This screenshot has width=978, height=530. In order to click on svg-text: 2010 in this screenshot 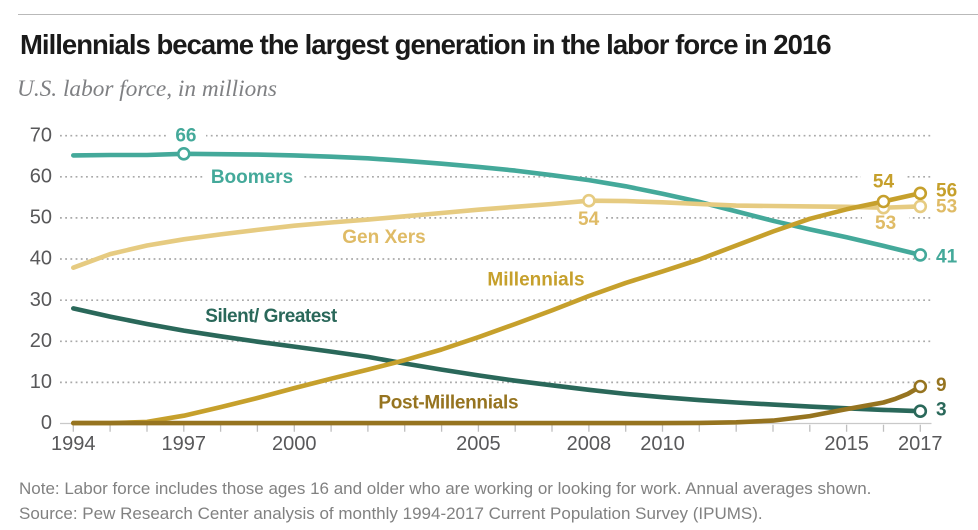, I will do `click(662, 444)`.